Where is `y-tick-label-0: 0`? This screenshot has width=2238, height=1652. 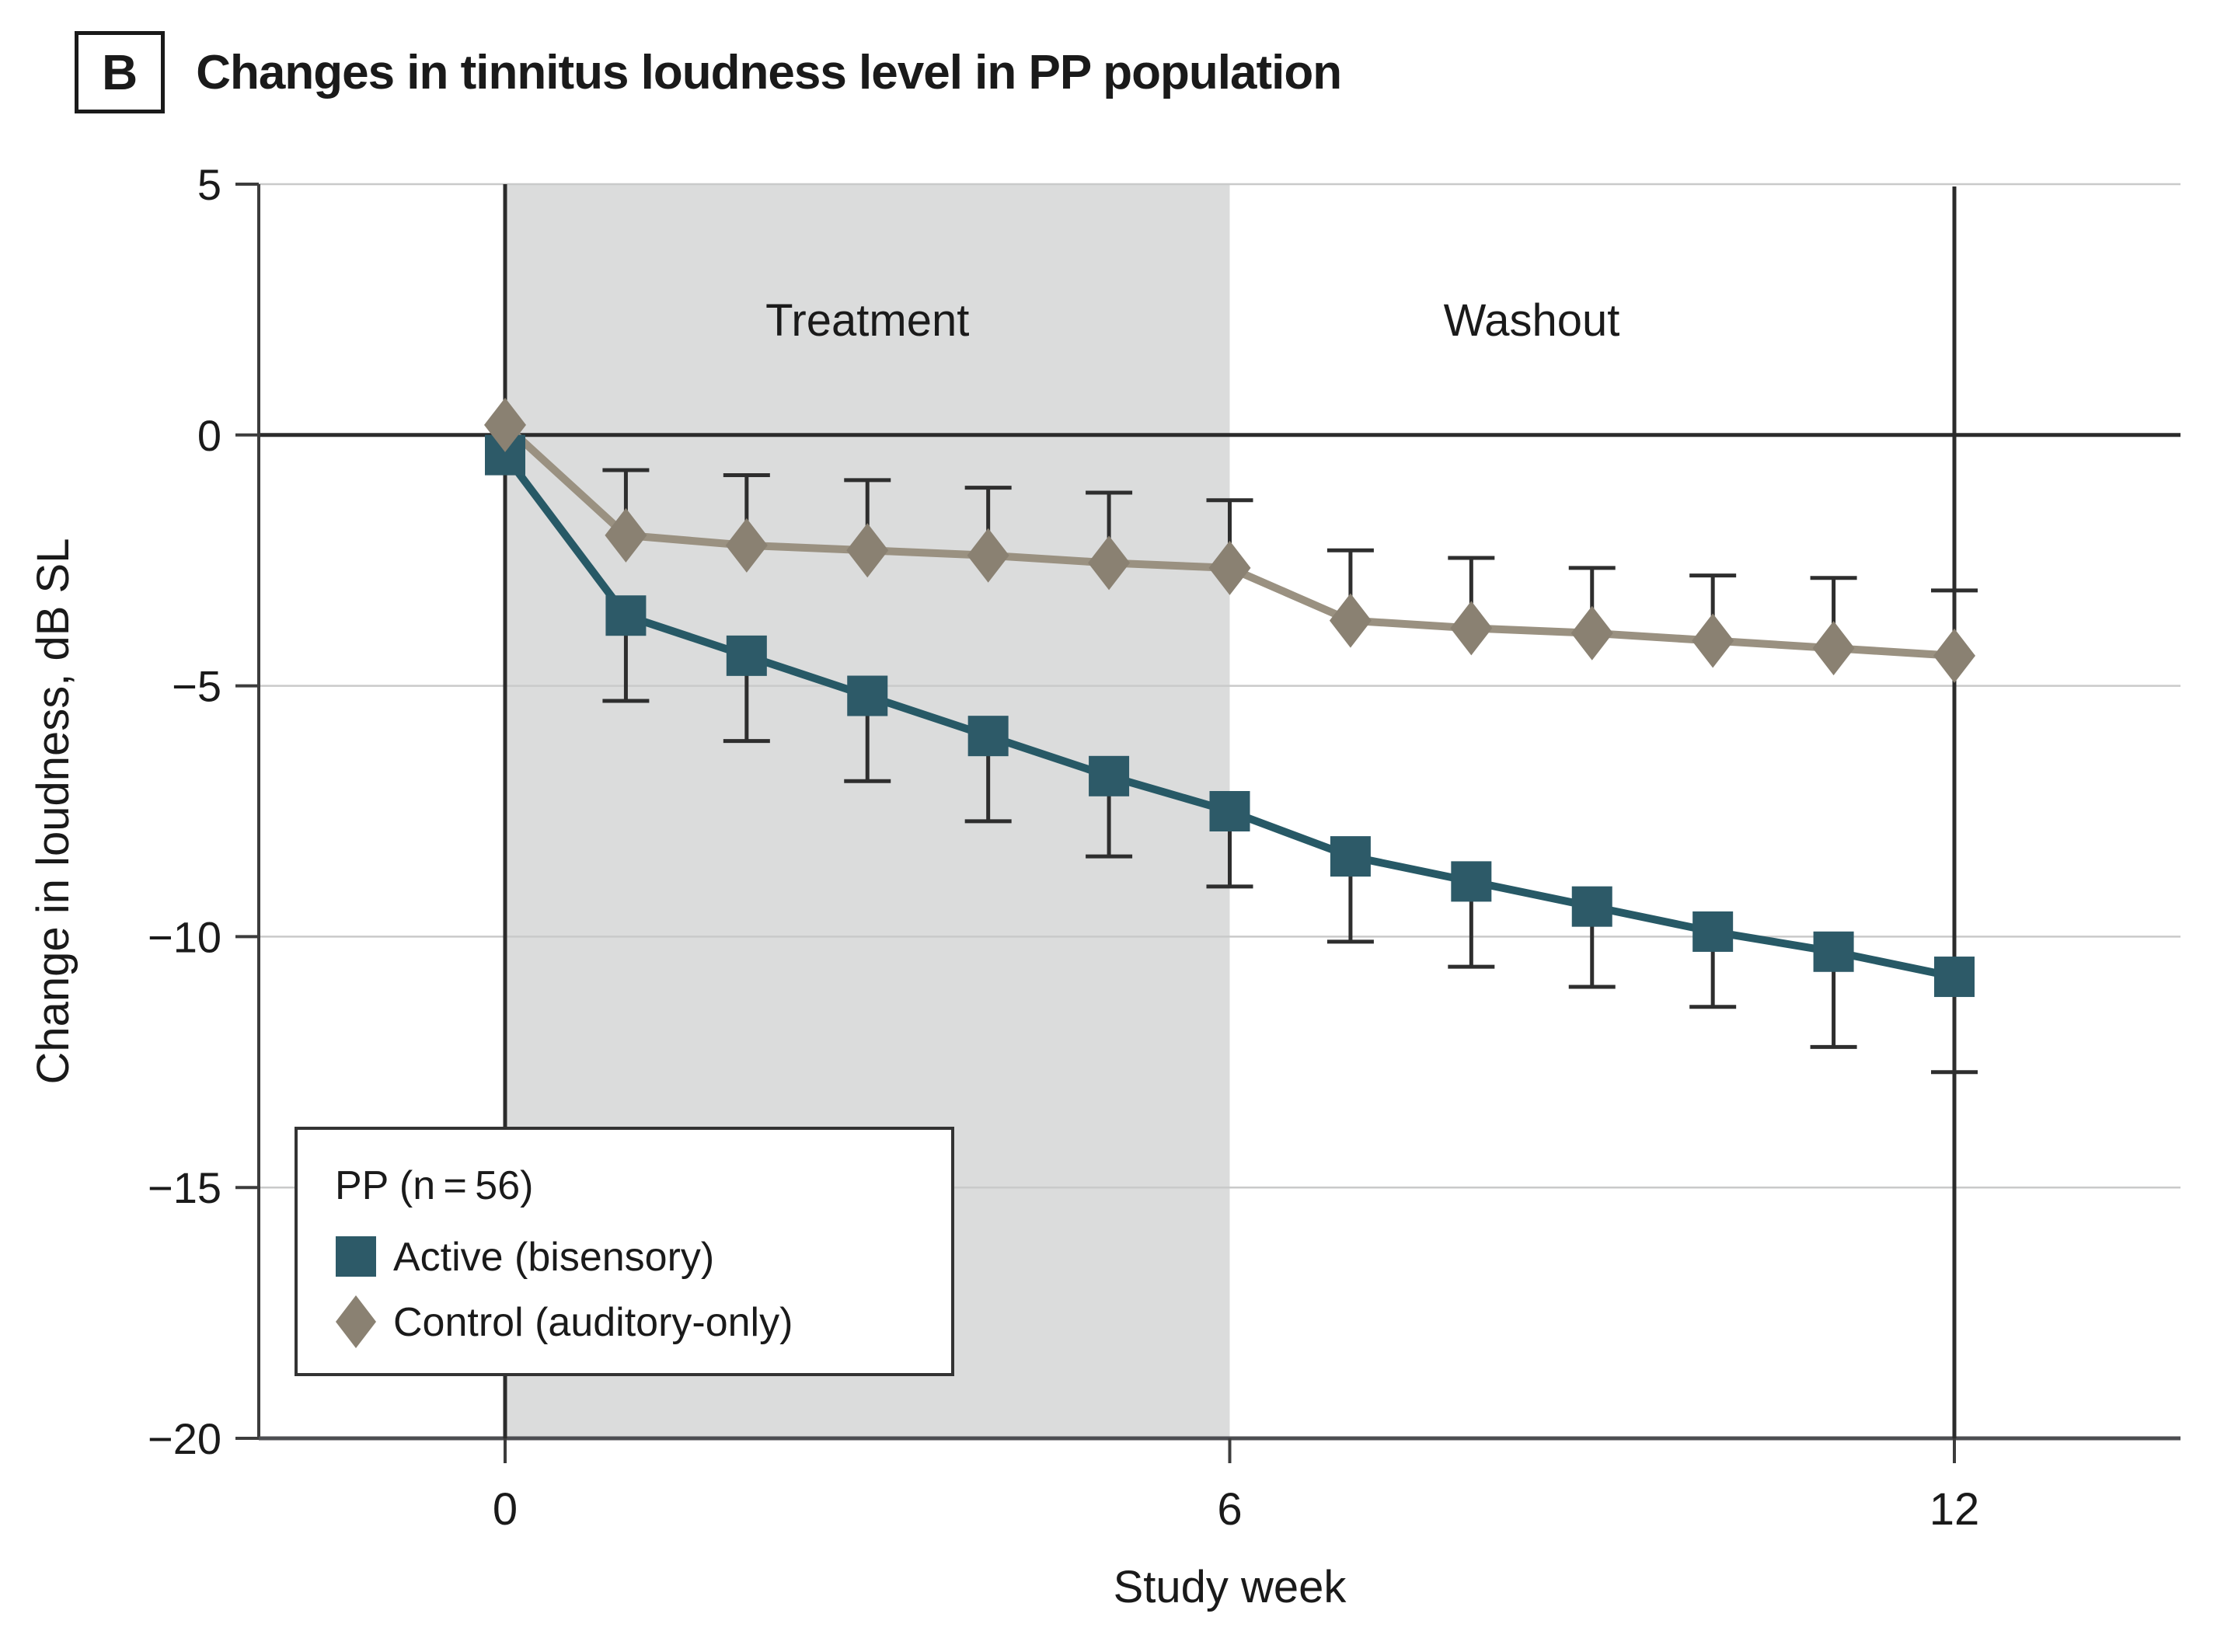
y-tick-label-0: 0 is located at coordinates (209, 435).